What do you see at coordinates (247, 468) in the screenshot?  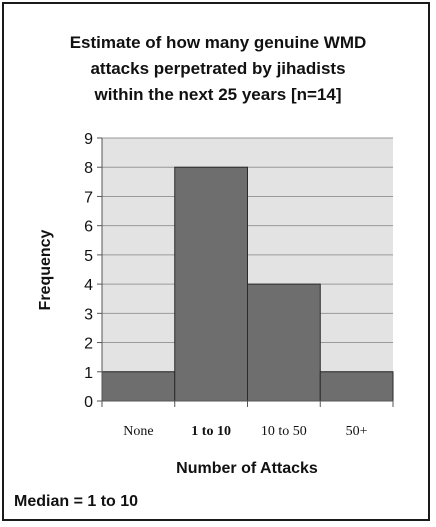 I see `x-axis-label: Number of Attacks` at bounding box center [247, 468].